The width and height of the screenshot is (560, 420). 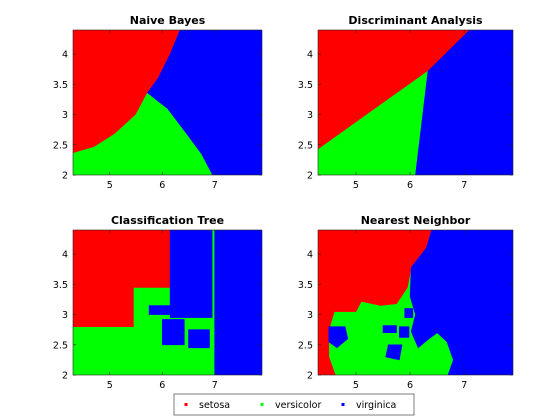 I want to click on legend-marker-versicolor, so click(x=262, y=404).